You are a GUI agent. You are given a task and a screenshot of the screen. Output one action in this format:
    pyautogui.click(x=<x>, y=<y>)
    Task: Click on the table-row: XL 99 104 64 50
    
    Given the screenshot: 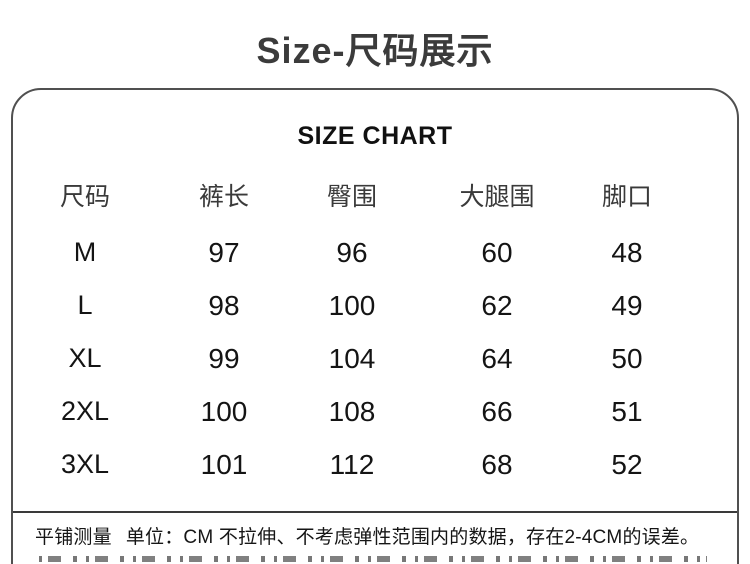 What is the action you would take?
    pyautogui.click(x=343, y=358)
    